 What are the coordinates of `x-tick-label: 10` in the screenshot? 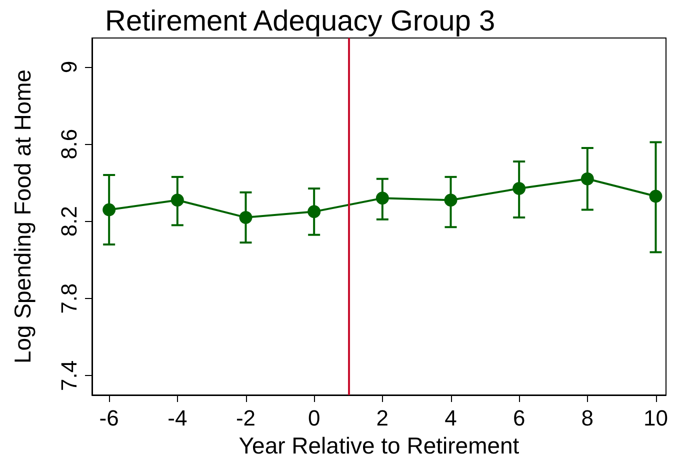 It's located at (656, 418).